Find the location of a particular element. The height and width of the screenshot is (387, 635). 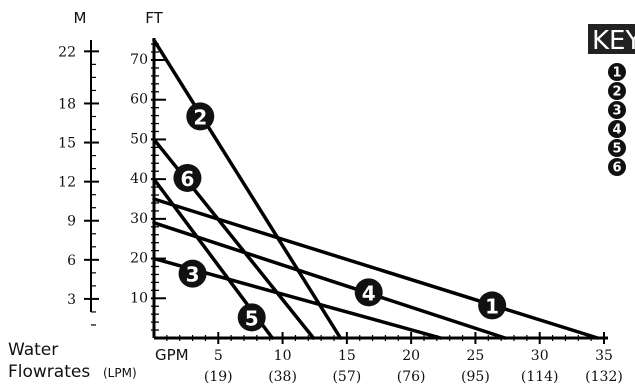

key-title-background is located at coordinates (611, 39).